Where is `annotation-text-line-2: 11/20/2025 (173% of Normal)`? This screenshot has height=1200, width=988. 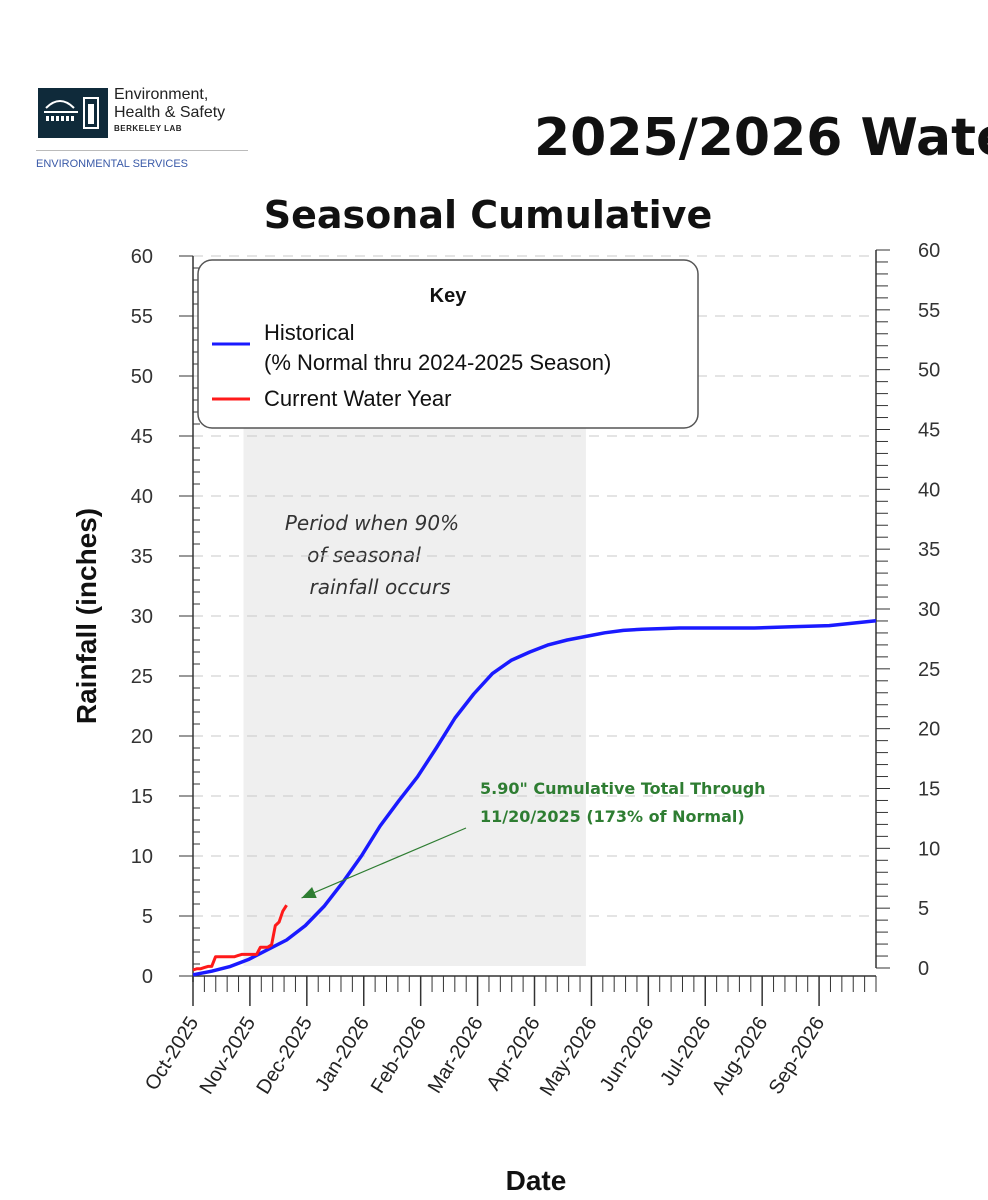 annotation-text-line-2: 11/20/2025 (173% of Normal) is located at coordinates (612, 816).